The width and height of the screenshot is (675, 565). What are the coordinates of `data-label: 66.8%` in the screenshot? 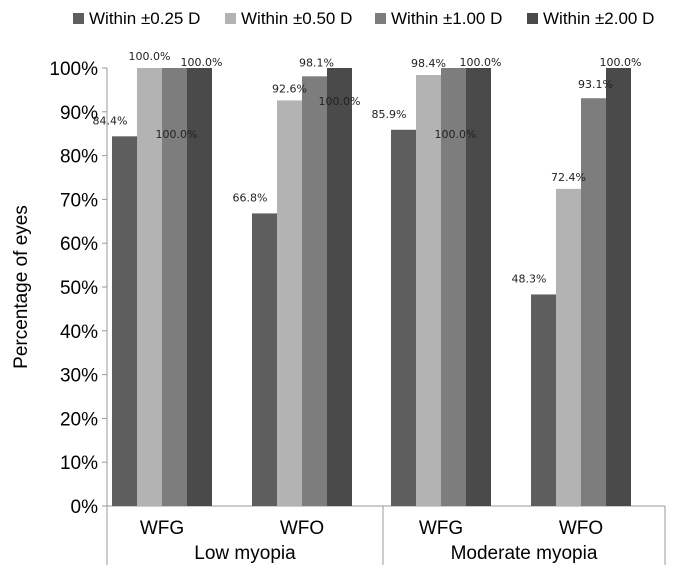 It's located at (250, 197).